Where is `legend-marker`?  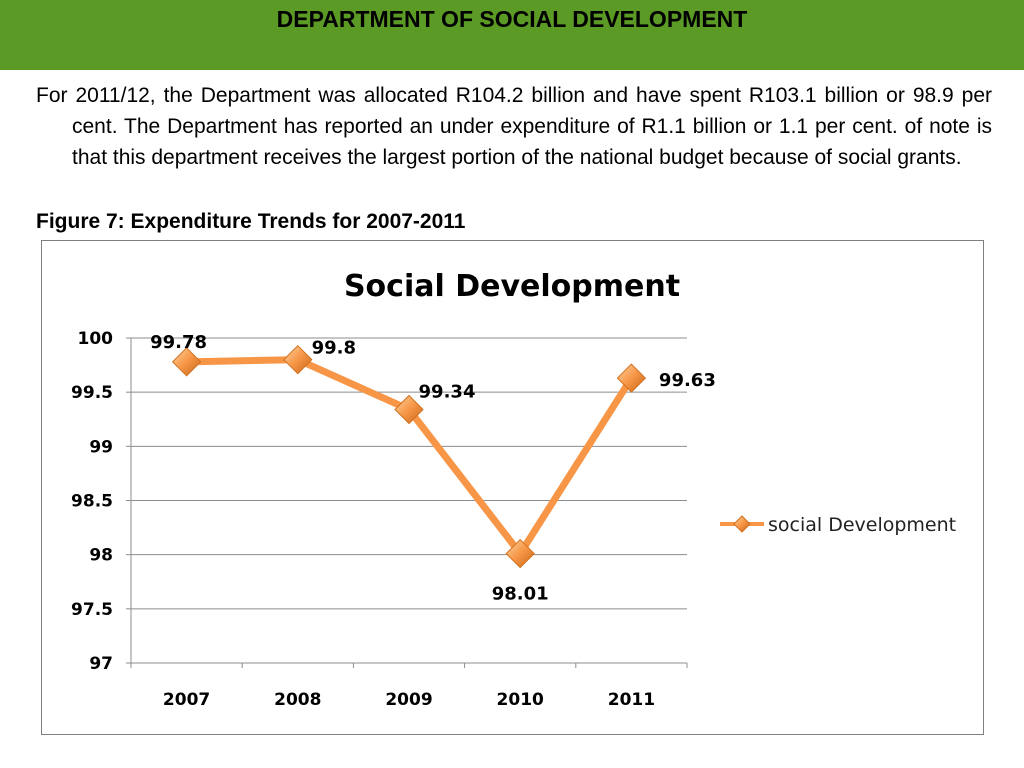 legend-marker is located at coordinates (742, 524).